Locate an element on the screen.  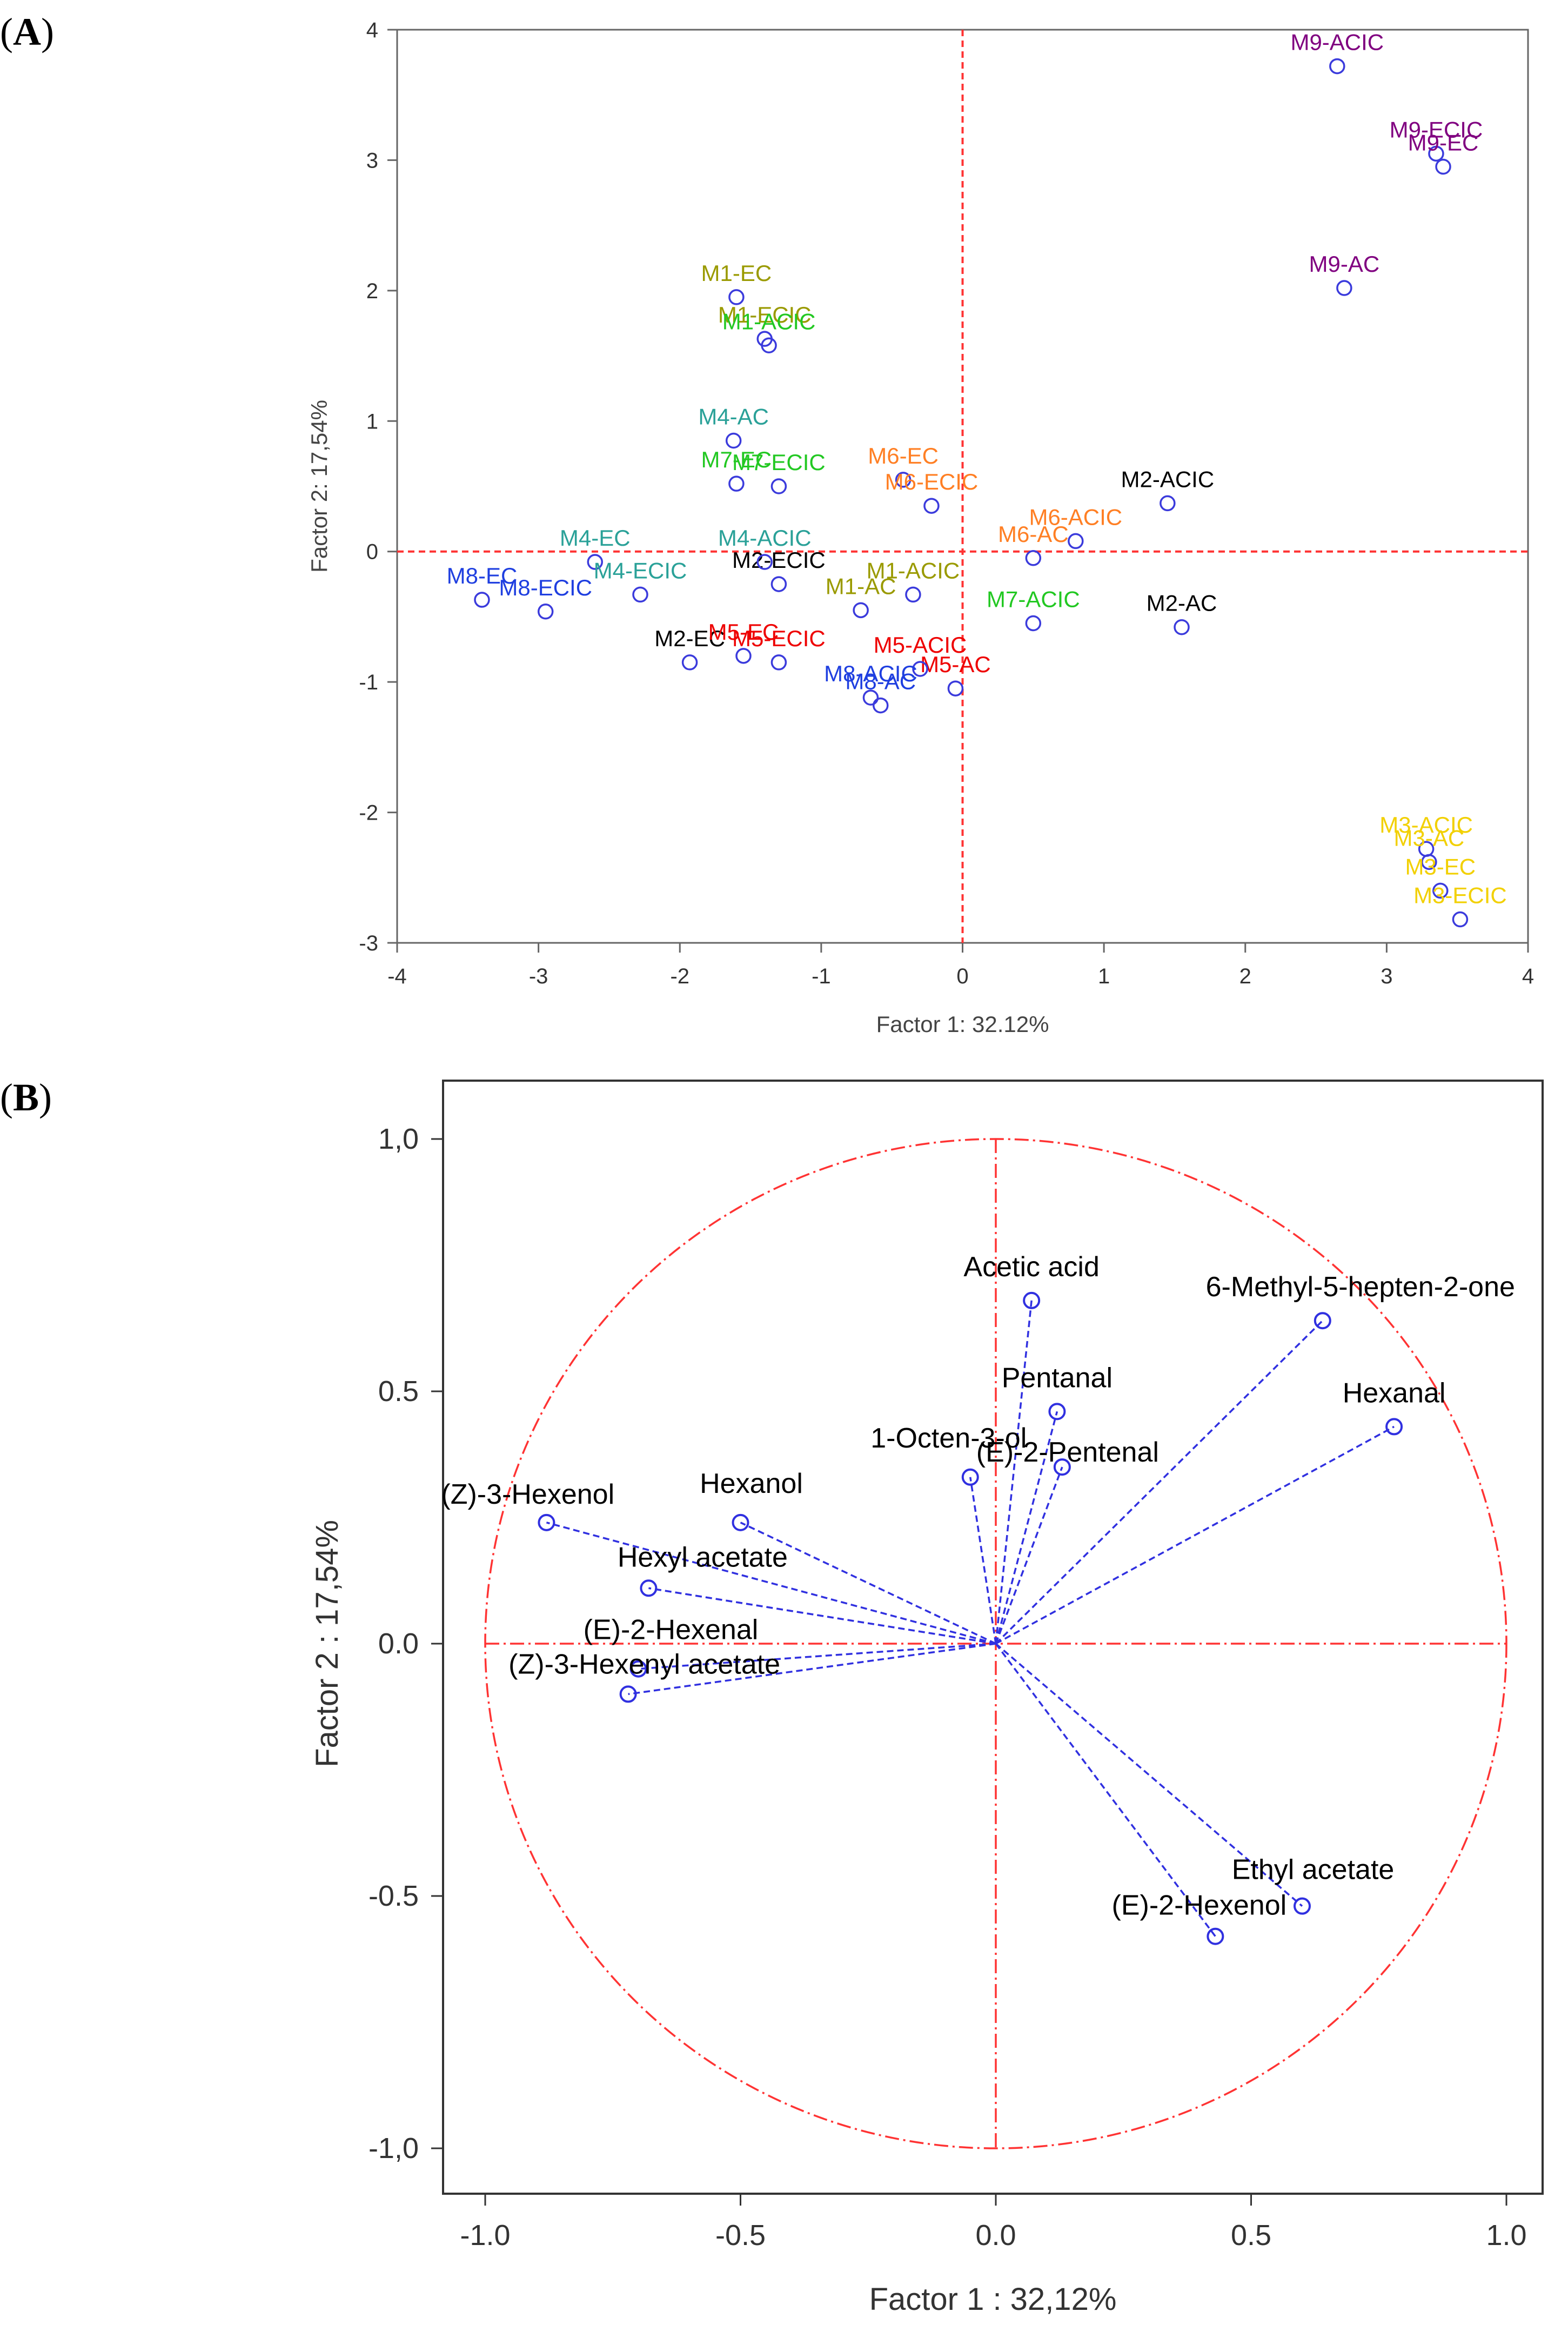
point-label-m4-ecic: M4-ECIC is located at coordinates (640, 570).